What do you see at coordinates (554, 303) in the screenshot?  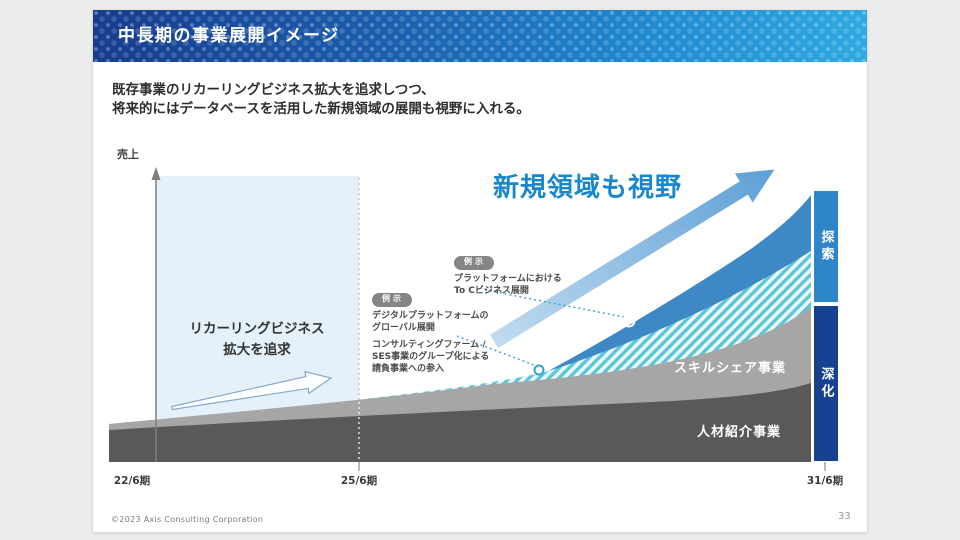 I see `callout-line-toc` at bounding box center [554, 303].